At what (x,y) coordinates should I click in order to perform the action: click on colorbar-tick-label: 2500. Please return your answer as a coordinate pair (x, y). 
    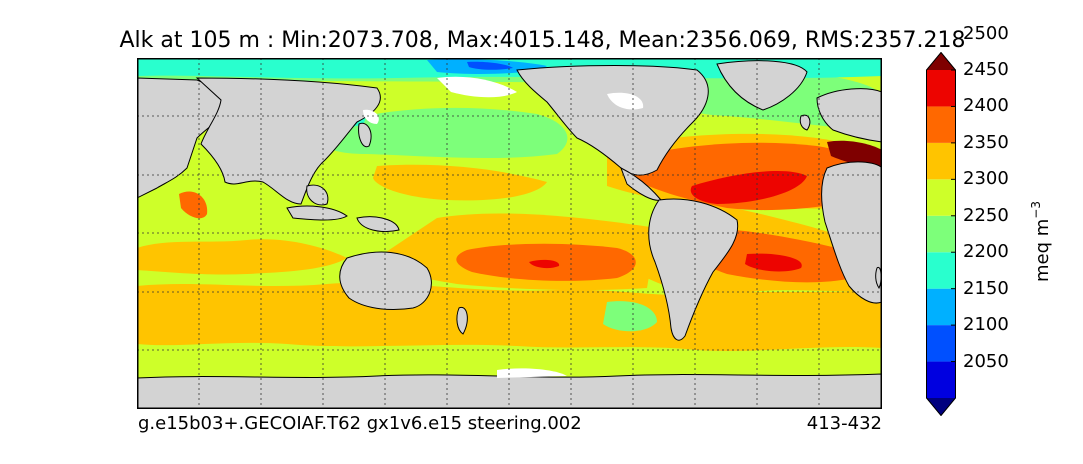
    Looking at the image, I should click on (986, 33).